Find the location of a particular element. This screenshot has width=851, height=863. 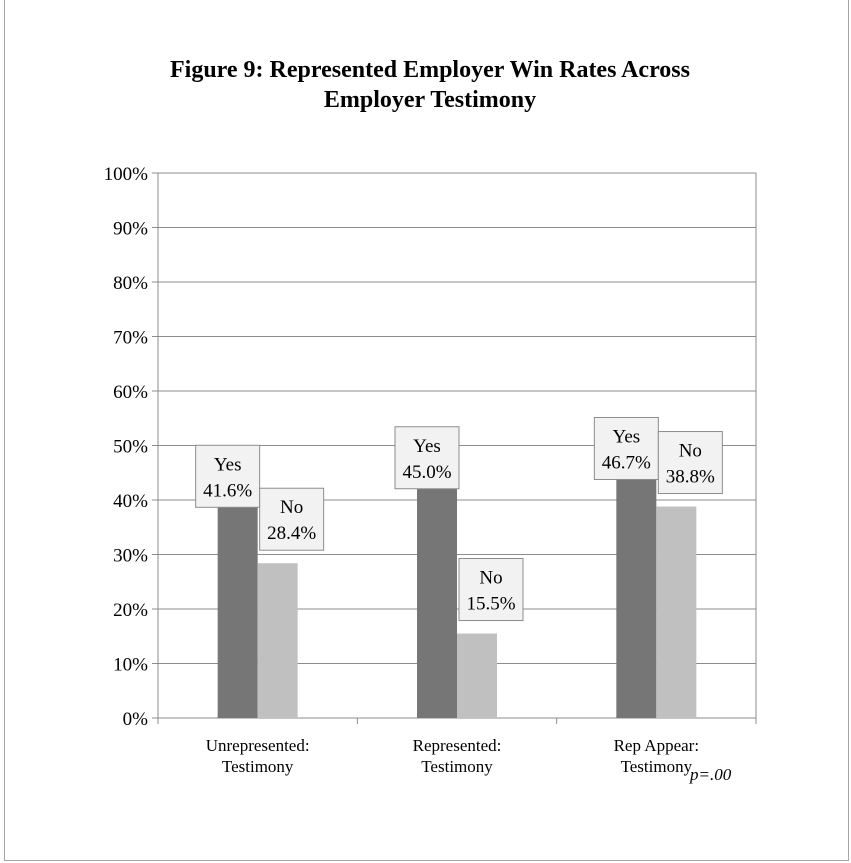

data-label-value: 46.7% is located at coordinates (626, 462).